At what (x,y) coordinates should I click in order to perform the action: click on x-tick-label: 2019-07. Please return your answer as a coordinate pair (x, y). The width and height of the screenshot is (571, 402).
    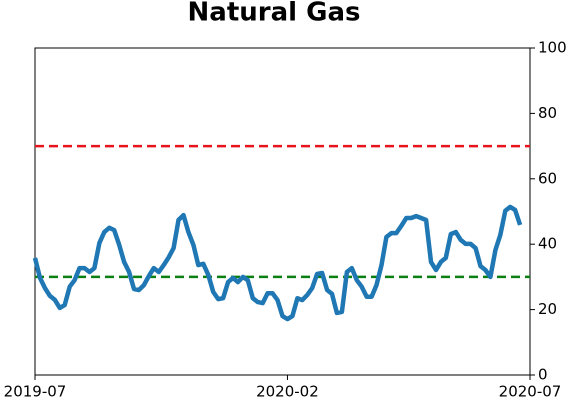
    Looking at the image, I should click on (35, 392).